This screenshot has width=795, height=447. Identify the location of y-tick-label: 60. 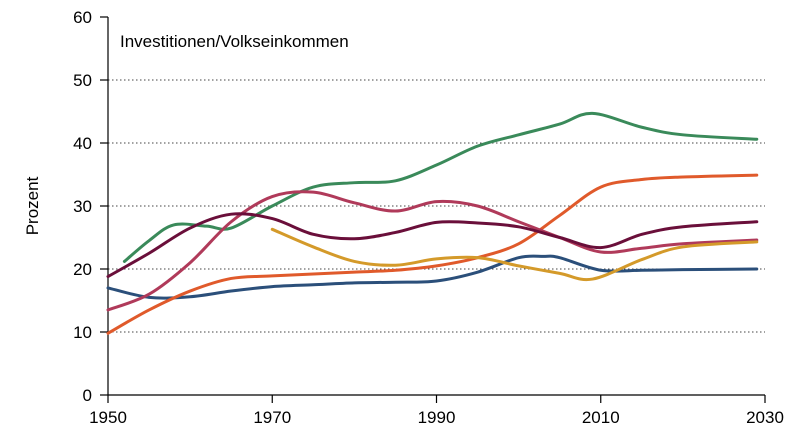
(82, 17).